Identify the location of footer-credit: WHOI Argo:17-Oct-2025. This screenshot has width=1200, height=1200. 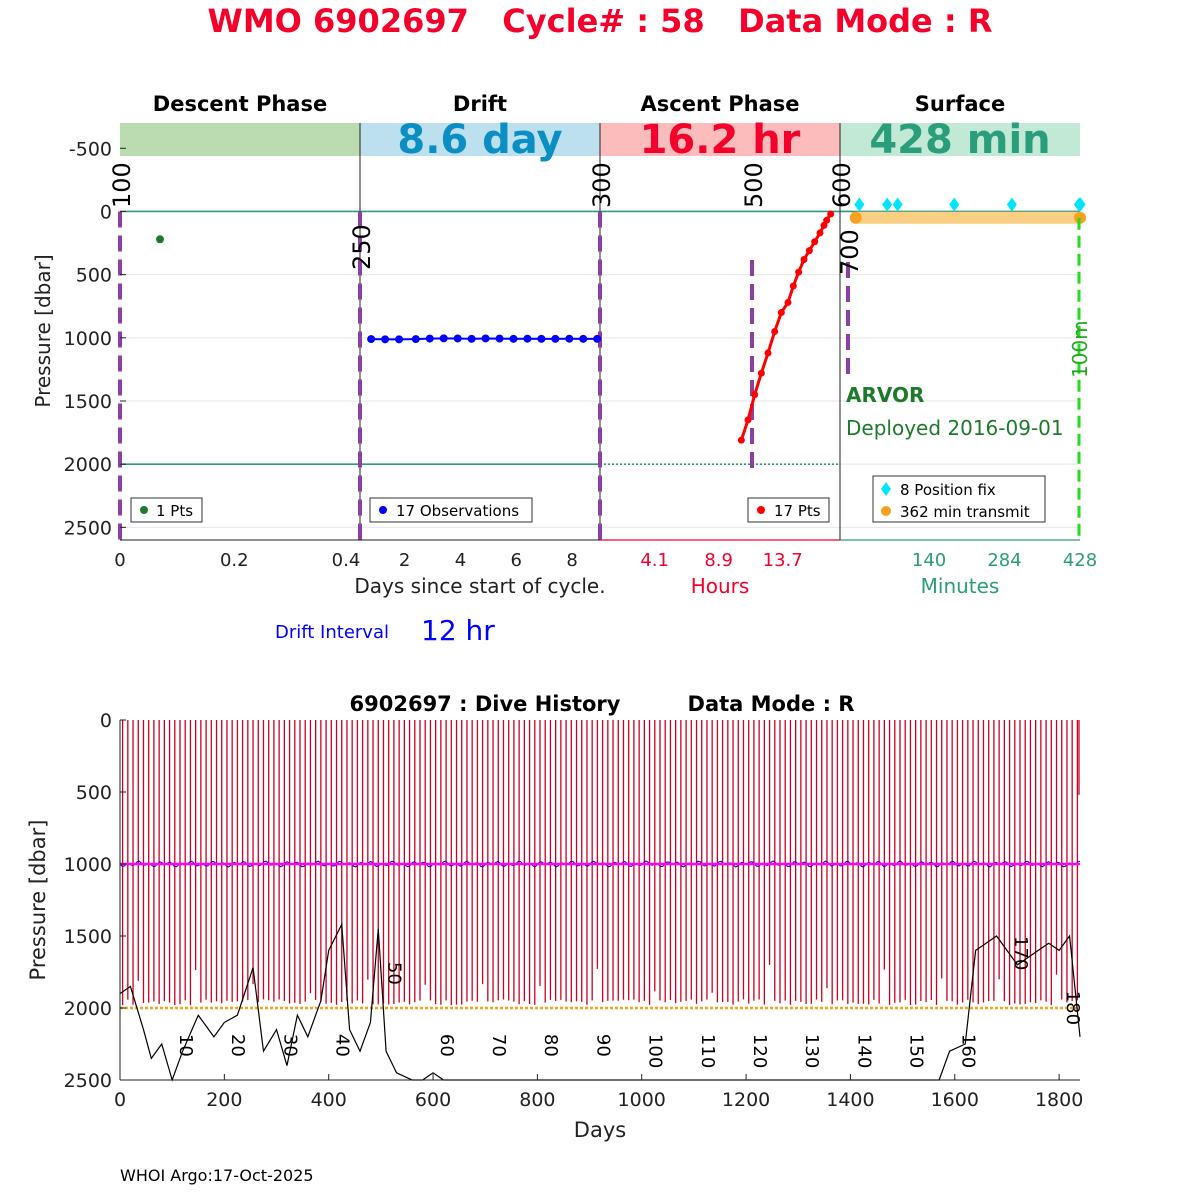
(217, 1175).